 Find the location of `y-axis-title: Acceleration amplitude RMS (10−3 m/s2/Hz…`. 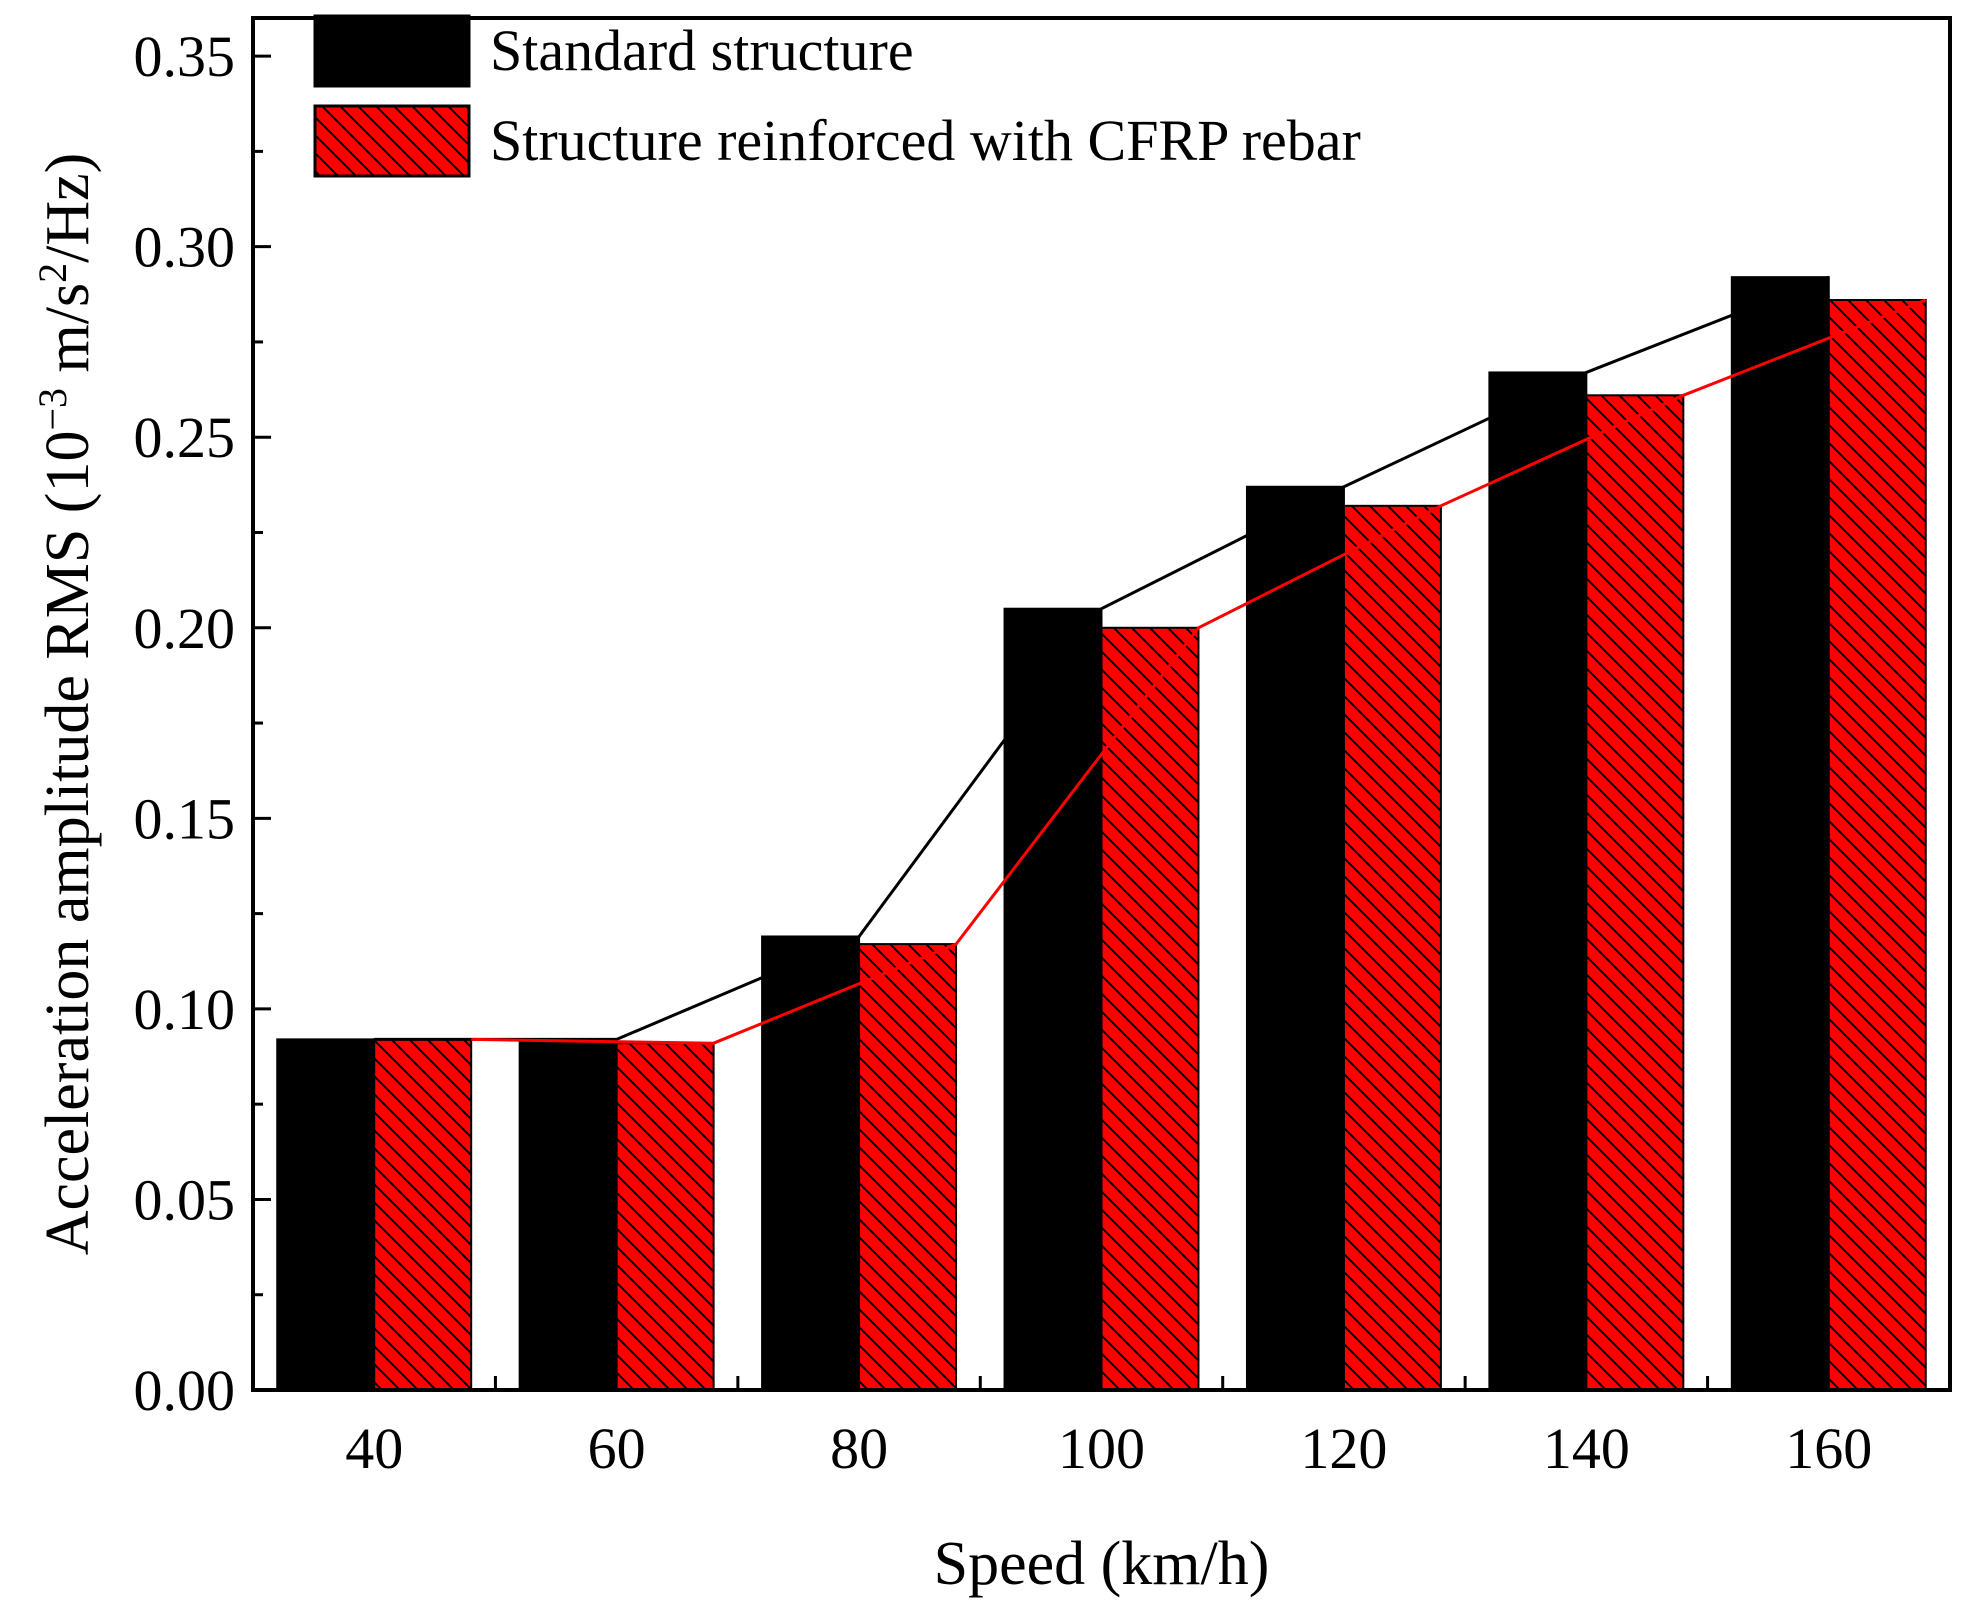

y-axis-title: Acceleration amplitude RMS (10−3 m/s2/Hz… is located at coordinates (66, 704).